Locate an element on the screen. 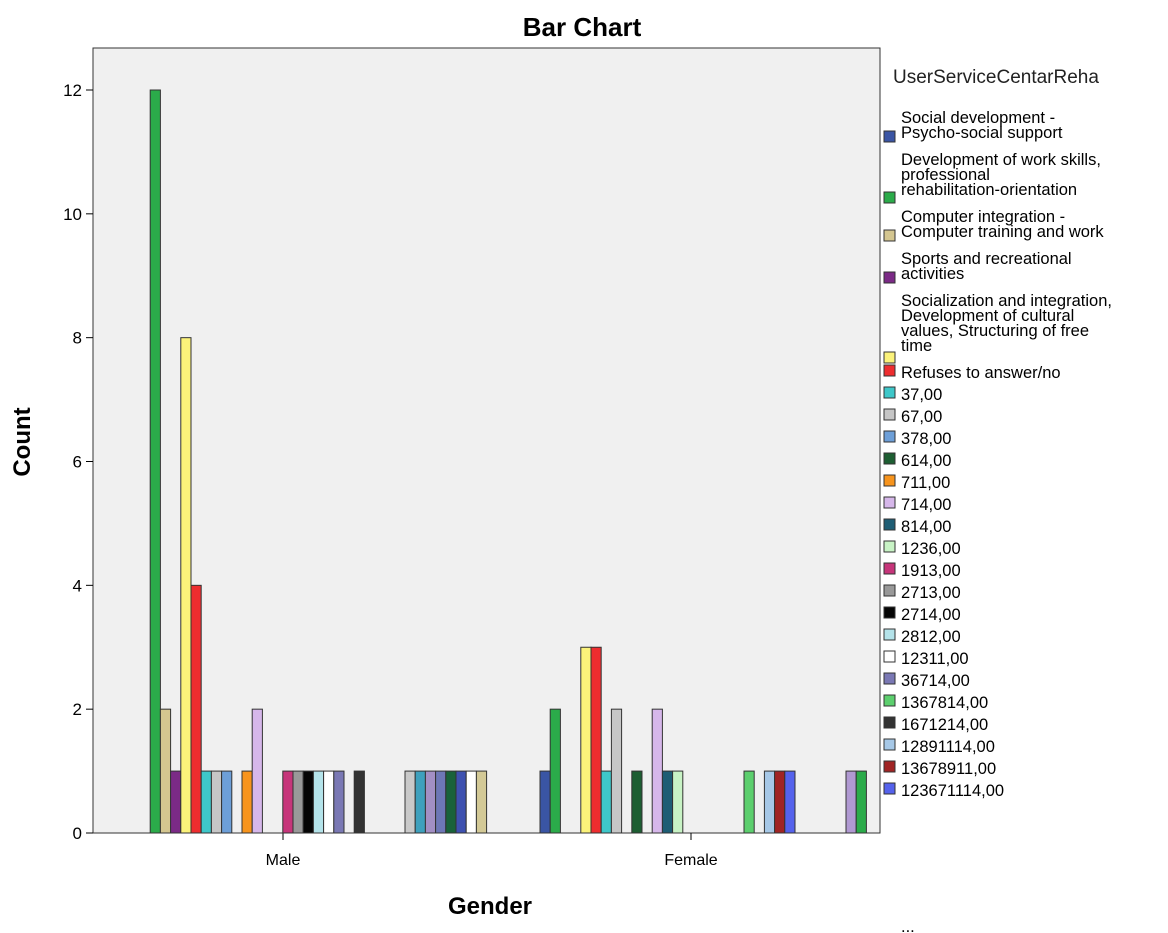 Image resolution: width=1168 pixels, height=933 pixels. y-tick-label: 8 is located at coordinates (77, 338).